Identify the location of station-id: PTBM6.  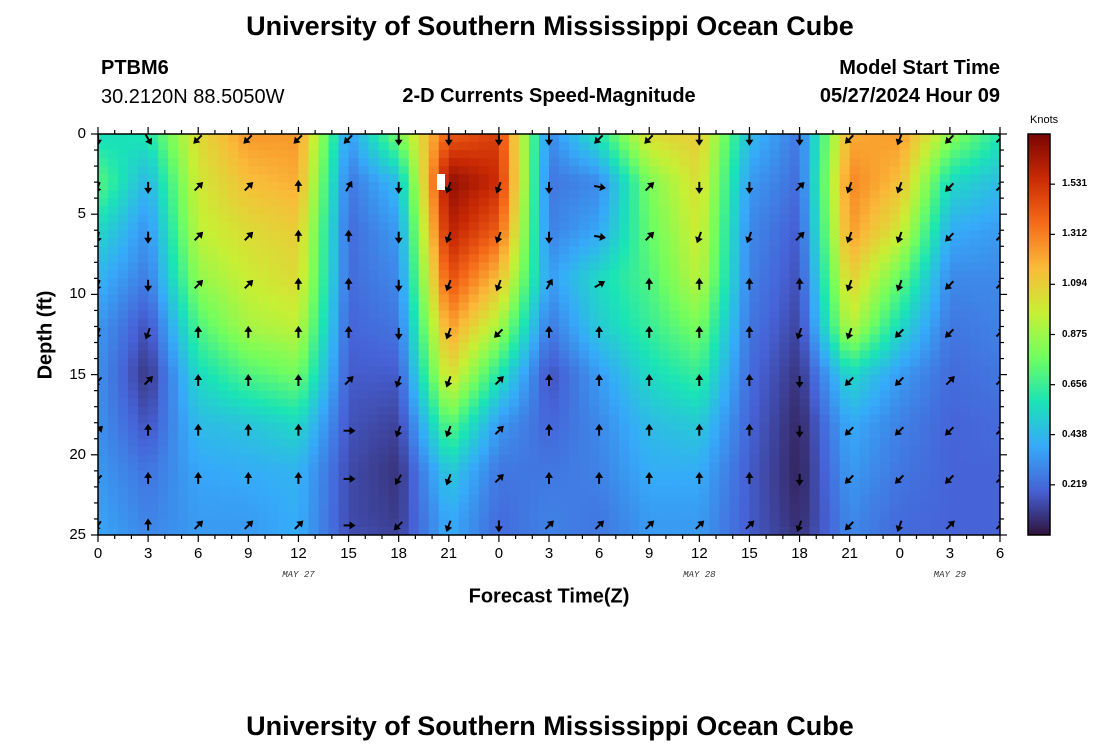
(135, 68).